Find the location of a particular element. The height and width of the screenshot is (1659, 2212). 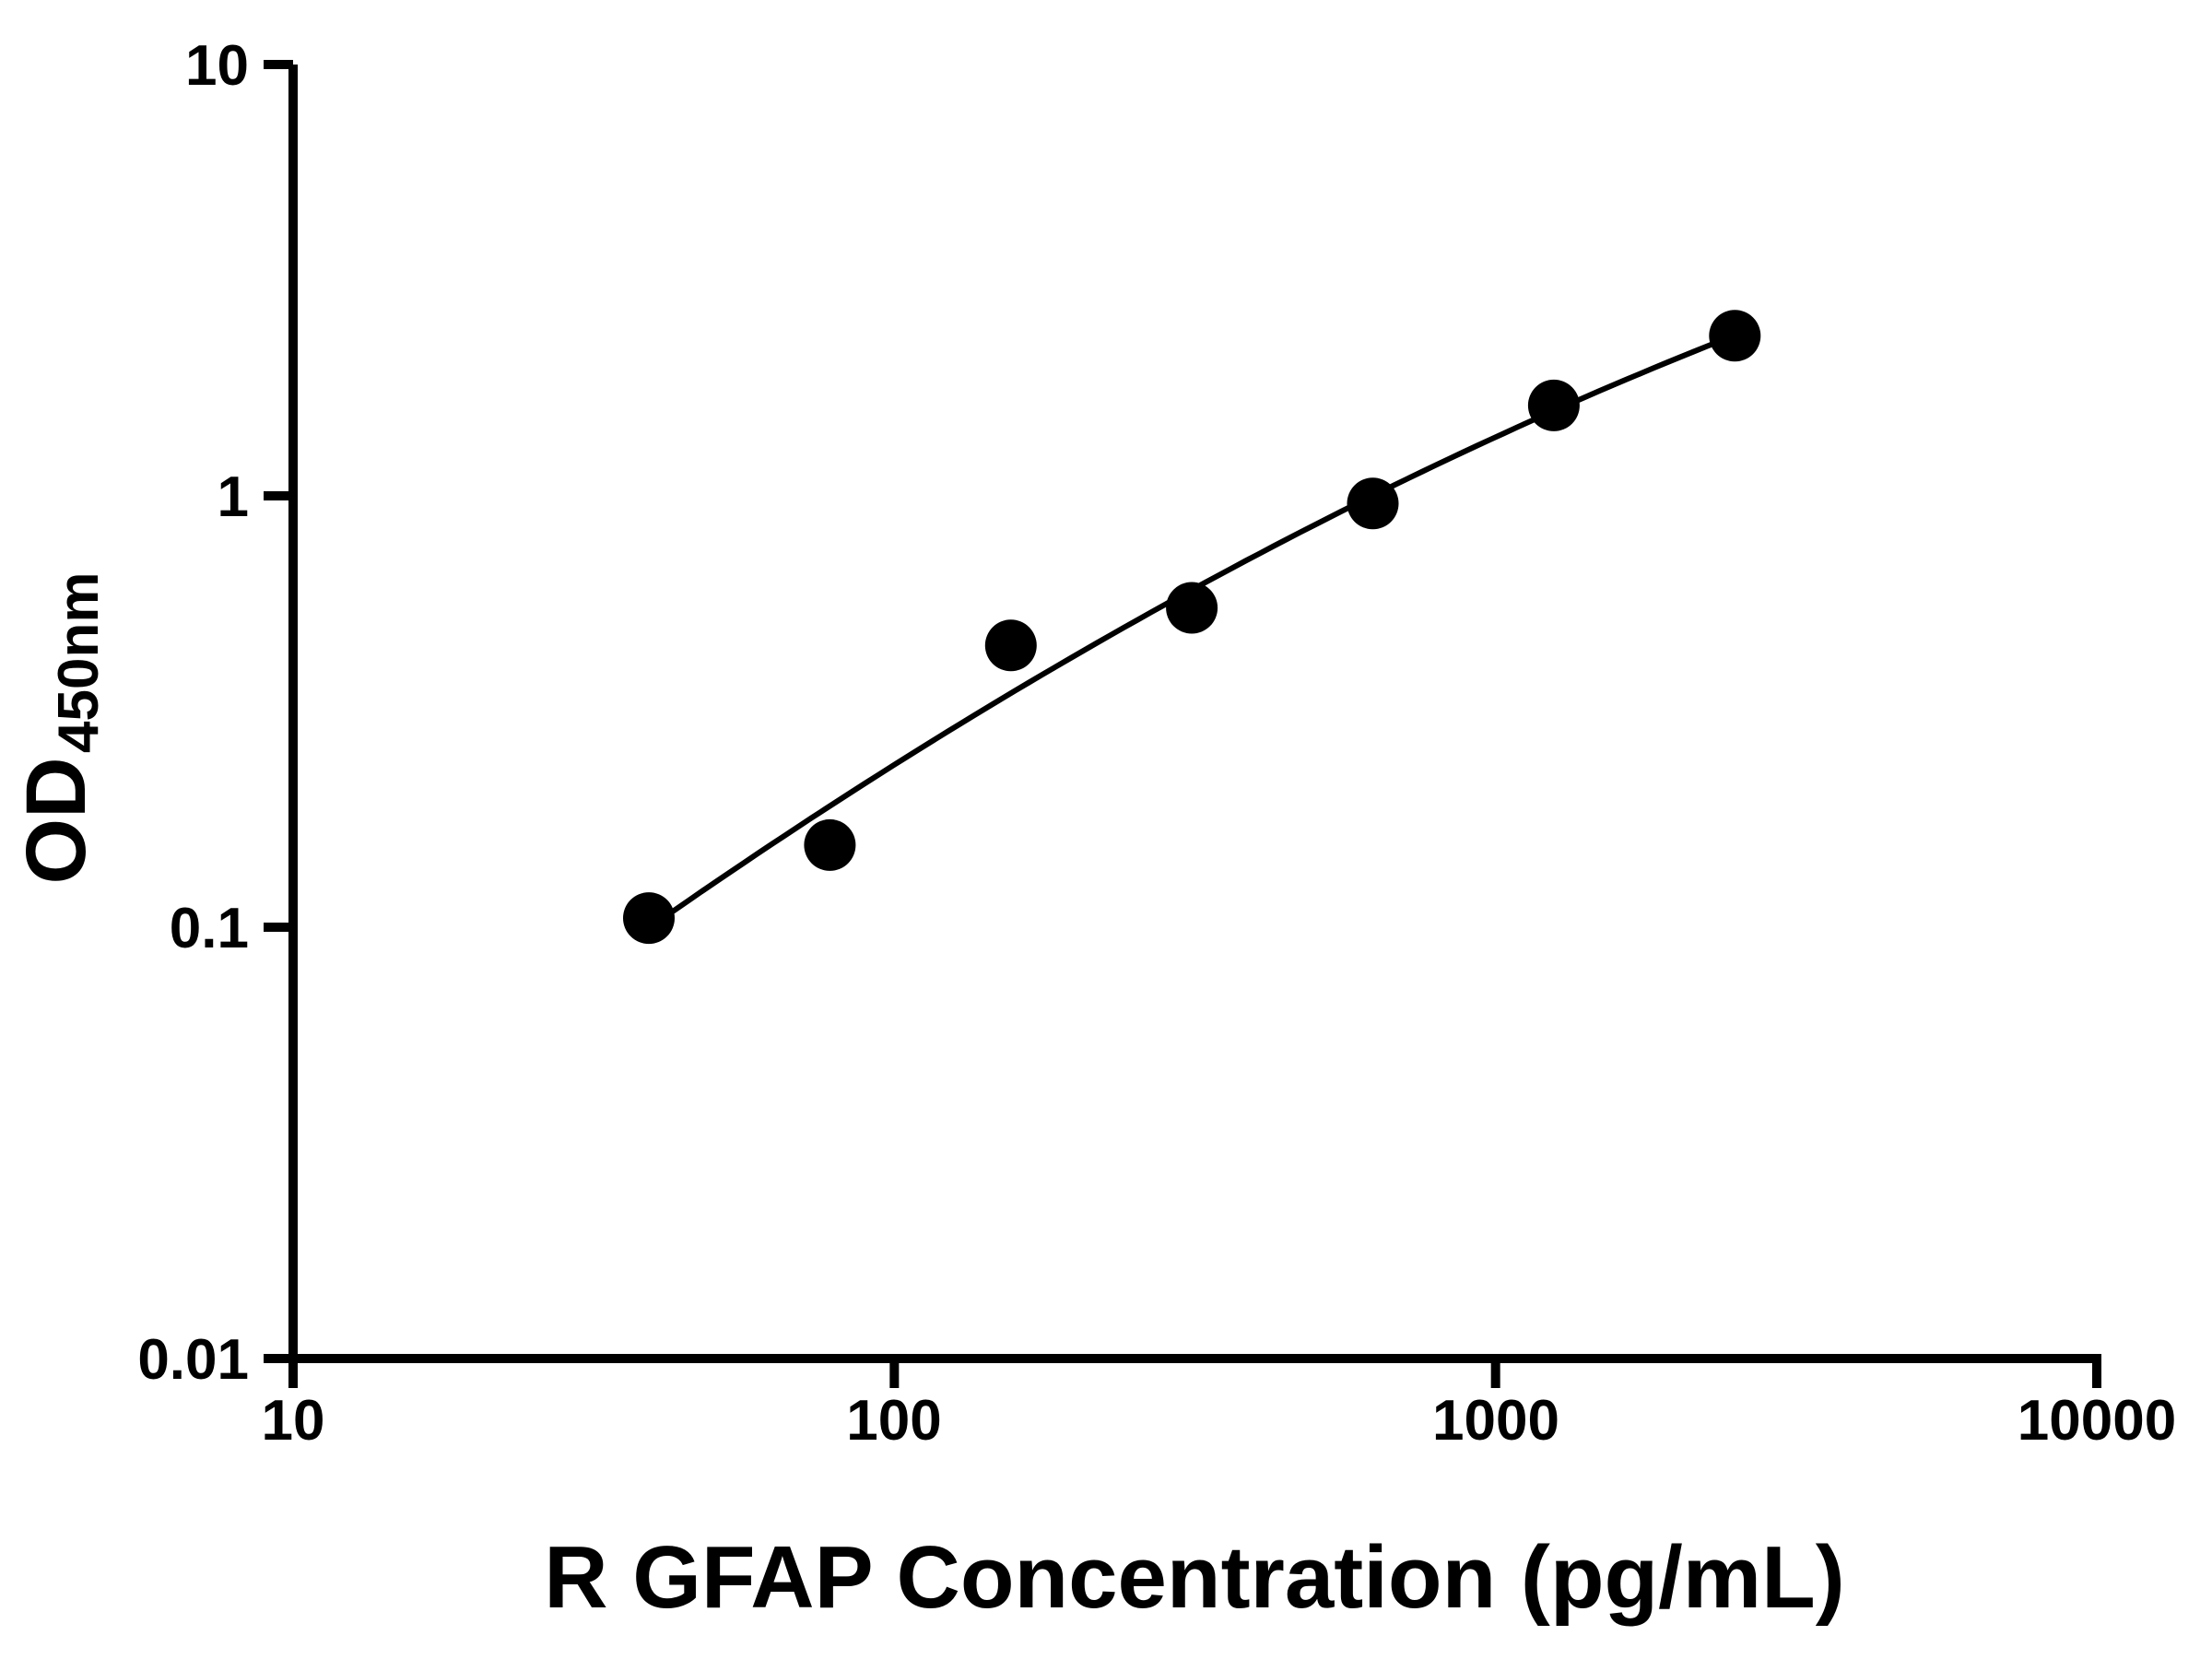

x-tick-label: 10000 is located at coordinates (2097, 1421).